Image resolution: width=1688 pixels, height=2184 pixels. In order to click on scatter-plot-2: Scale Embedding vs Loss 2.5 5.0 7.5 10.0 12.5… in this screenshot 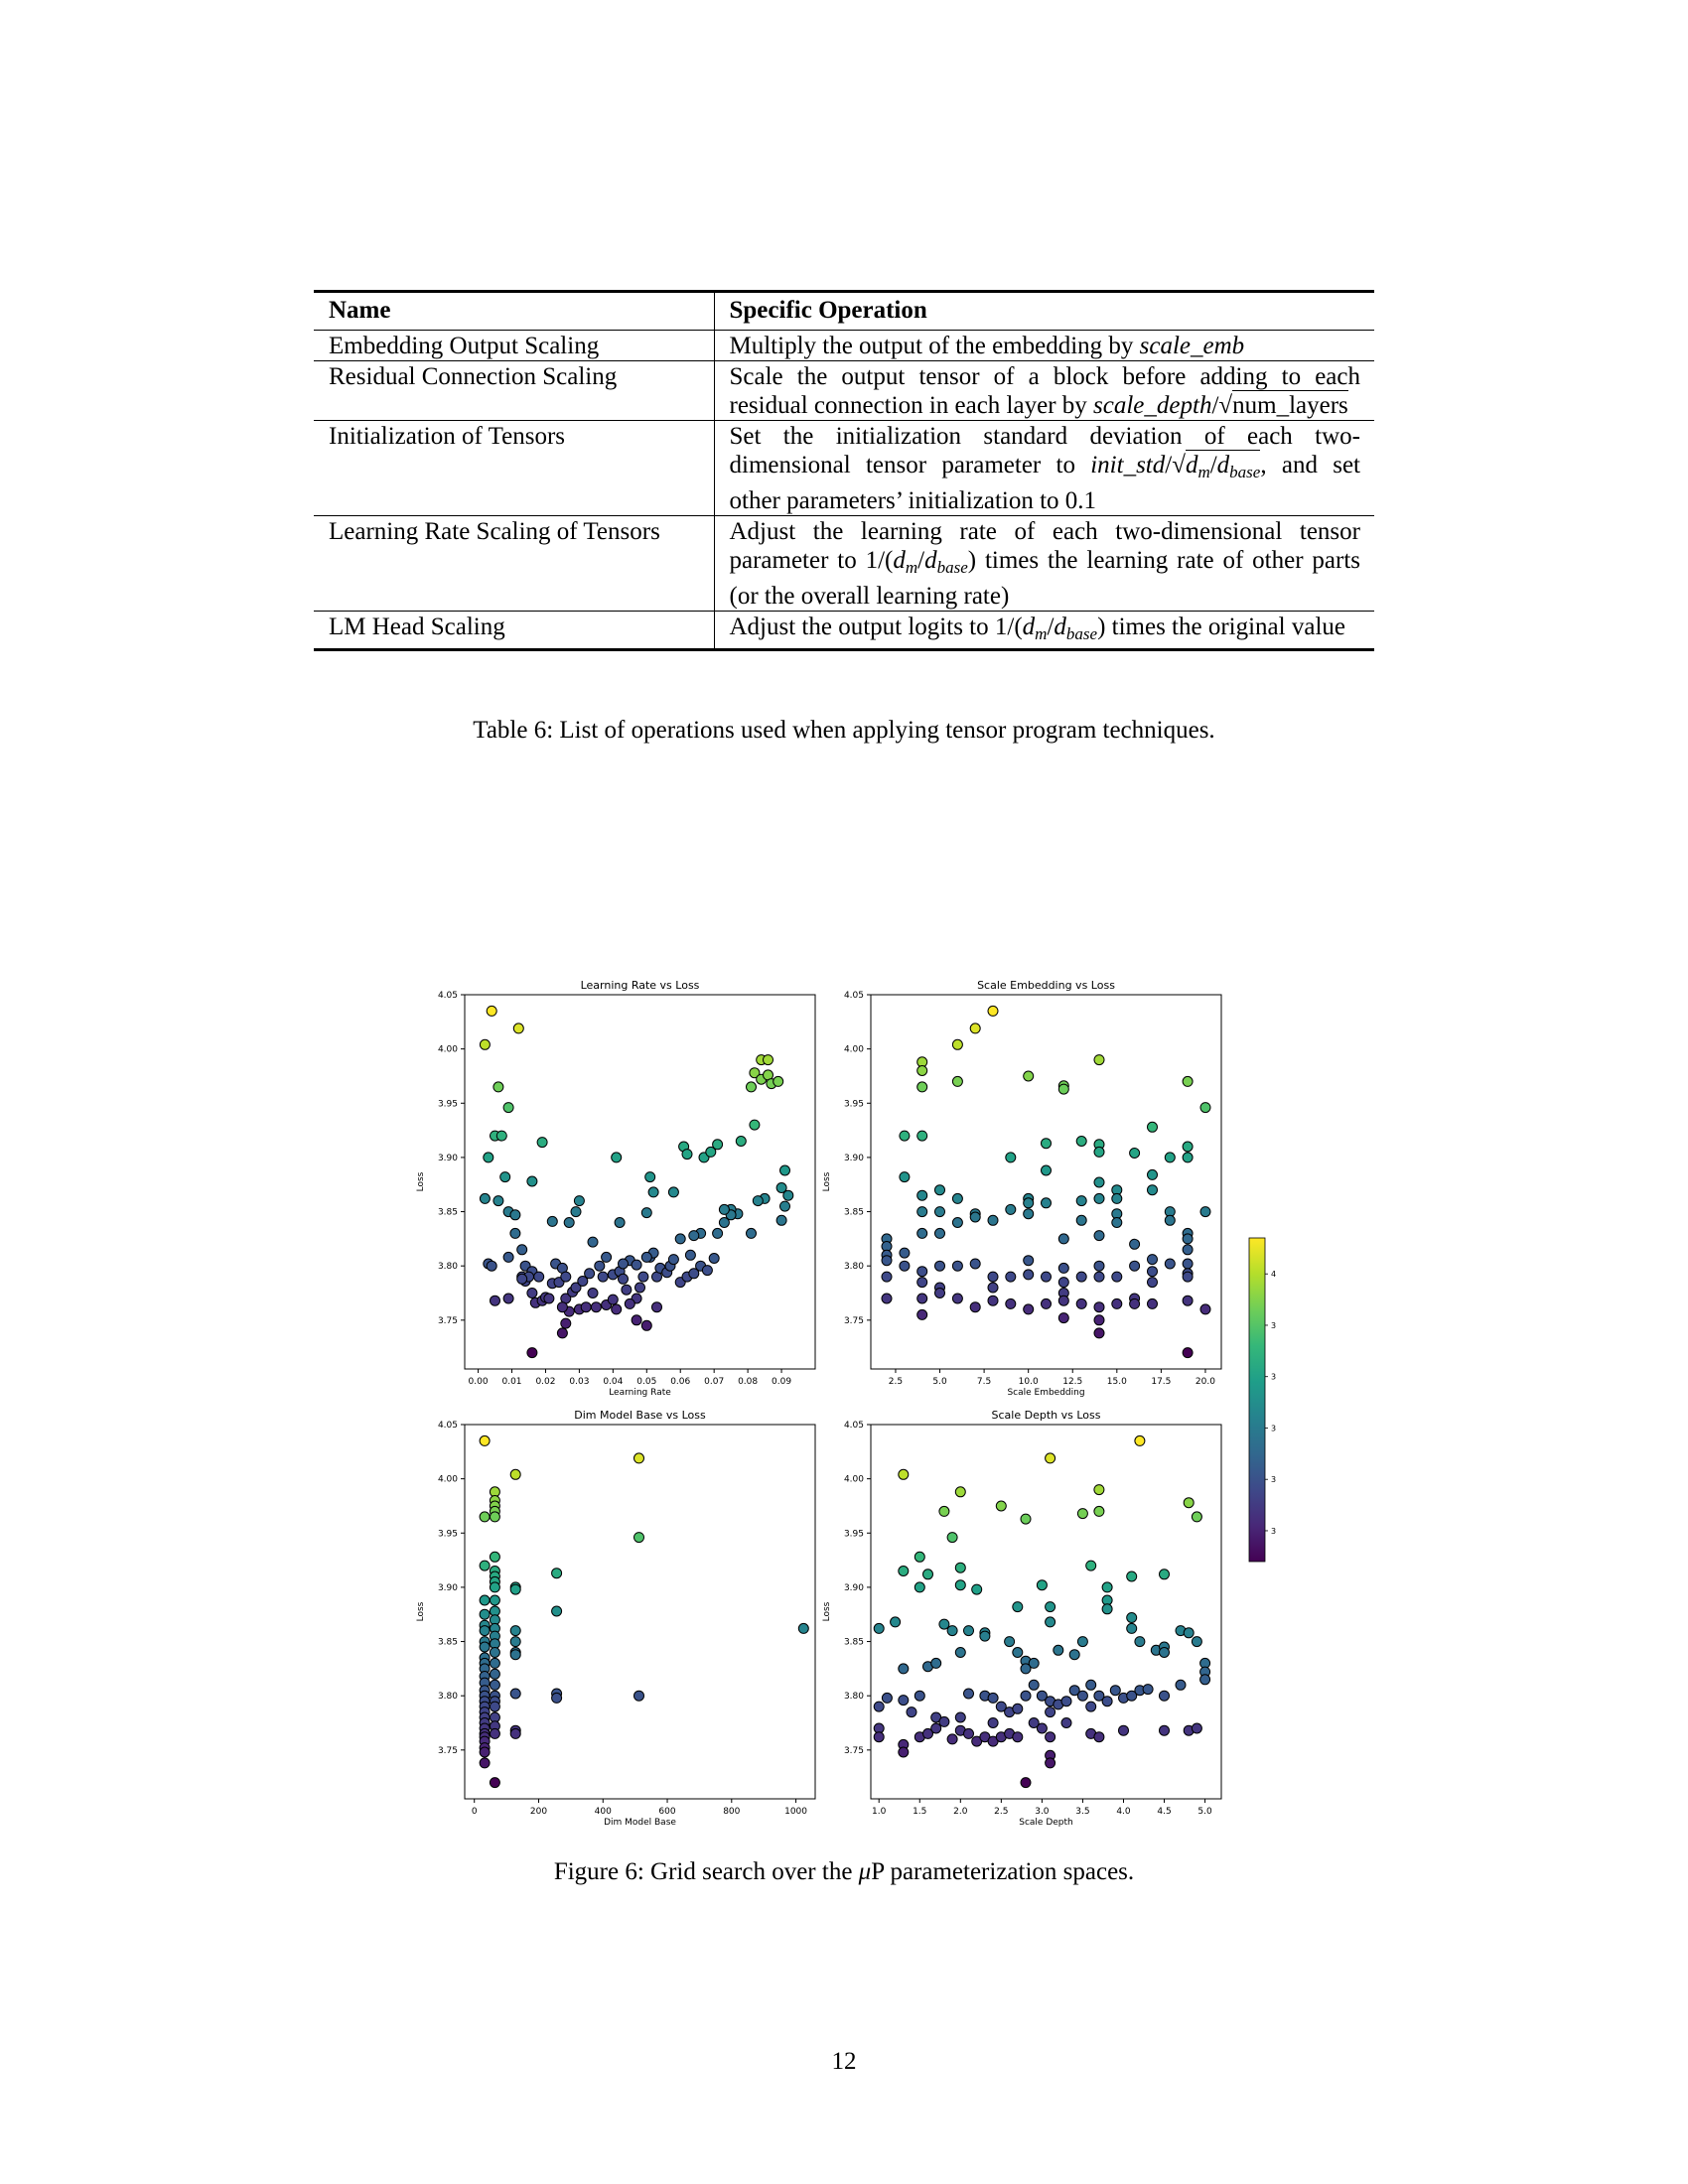, I will do `click(1022, 1188)`.